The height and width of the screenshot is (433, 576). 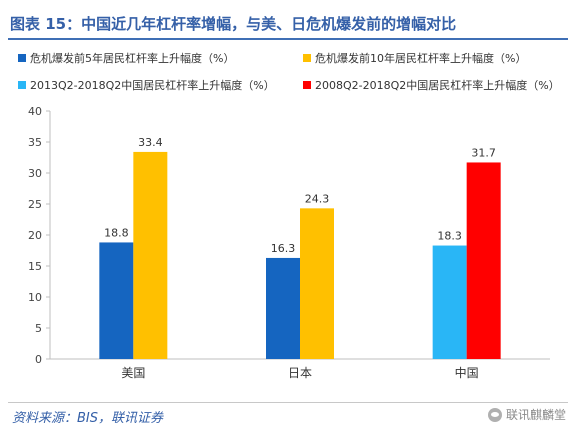 I want to click on bar-data-label: 18.3, so click(x=449, y=236).